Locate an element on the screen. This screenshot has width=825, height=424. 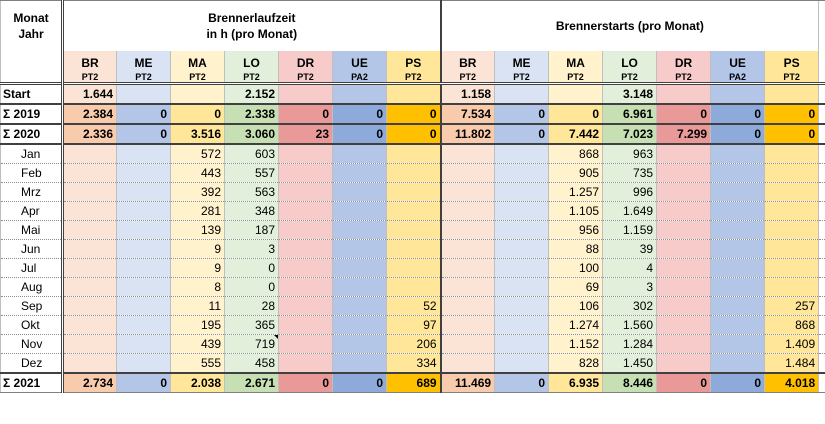
row-label: Start is located at coordinates (32, 93).